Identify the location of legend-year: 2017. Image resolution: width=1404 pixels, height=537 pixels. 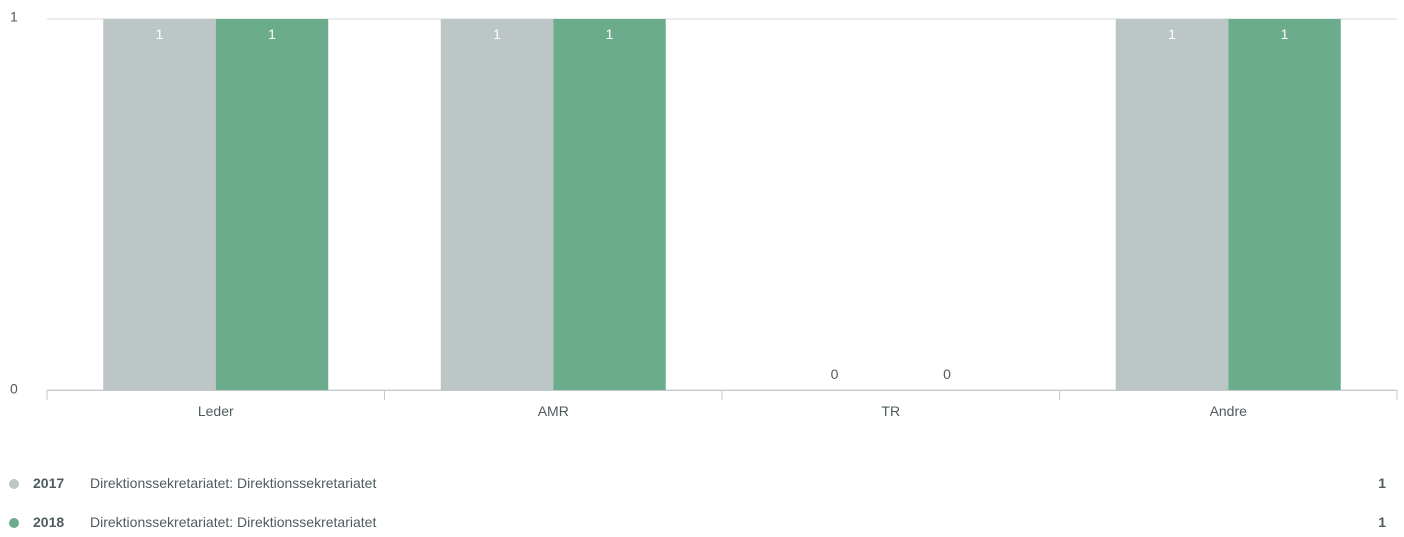
(49, 483).